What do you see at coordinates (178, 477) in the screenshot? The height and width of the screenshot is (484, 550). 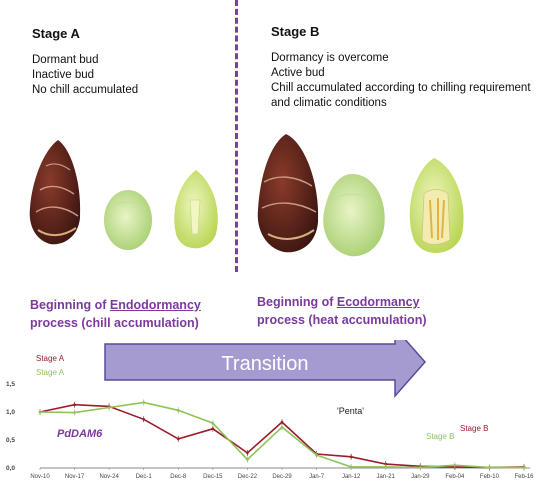 I see `x-tick-label: Dec-8` at bounding box center [178, 477].